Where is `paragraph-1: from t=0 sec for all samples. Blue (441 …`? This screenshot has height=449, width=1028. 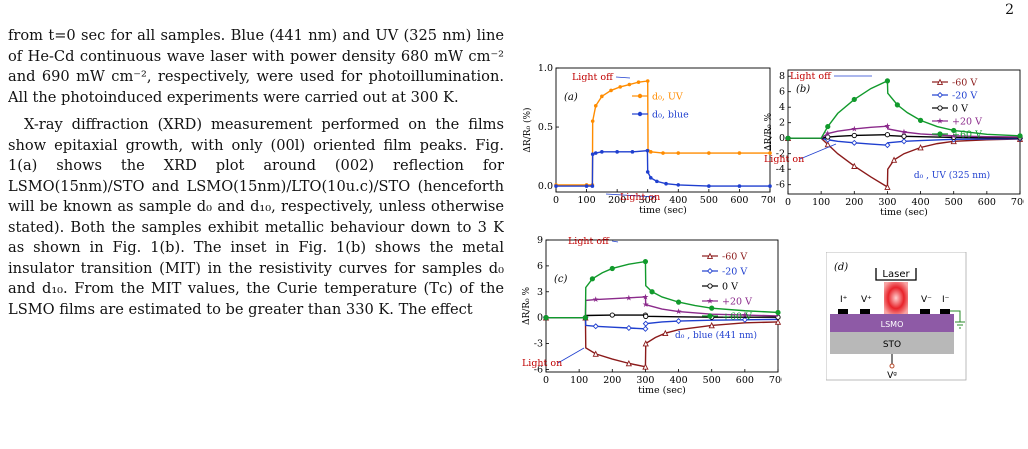 paragraph-1: from t=0 sec for all samples. Blue (441 … is located at coordinates (256, 66).